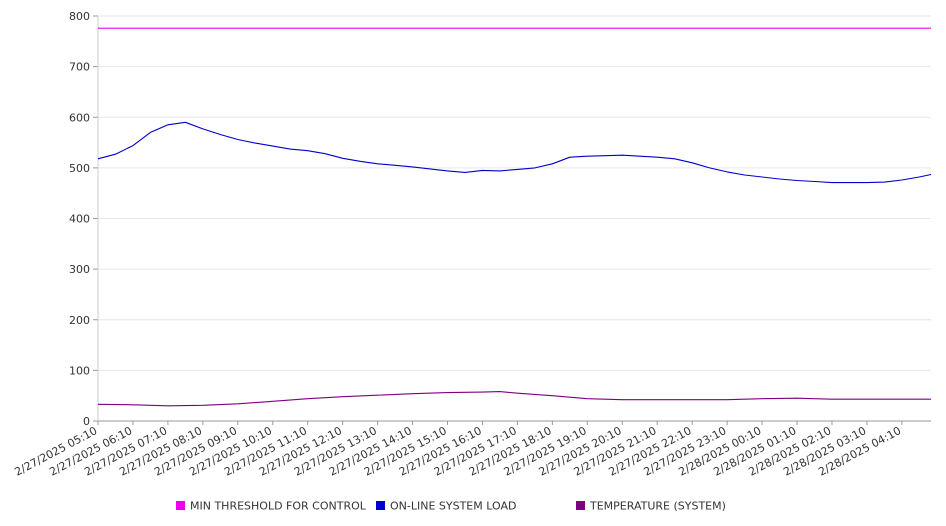 The height and width of the screenshot is (526, 946). Describe the element at coordinates (79, 117) in the screenshot. I see `y-tick-label: 600` at that location.